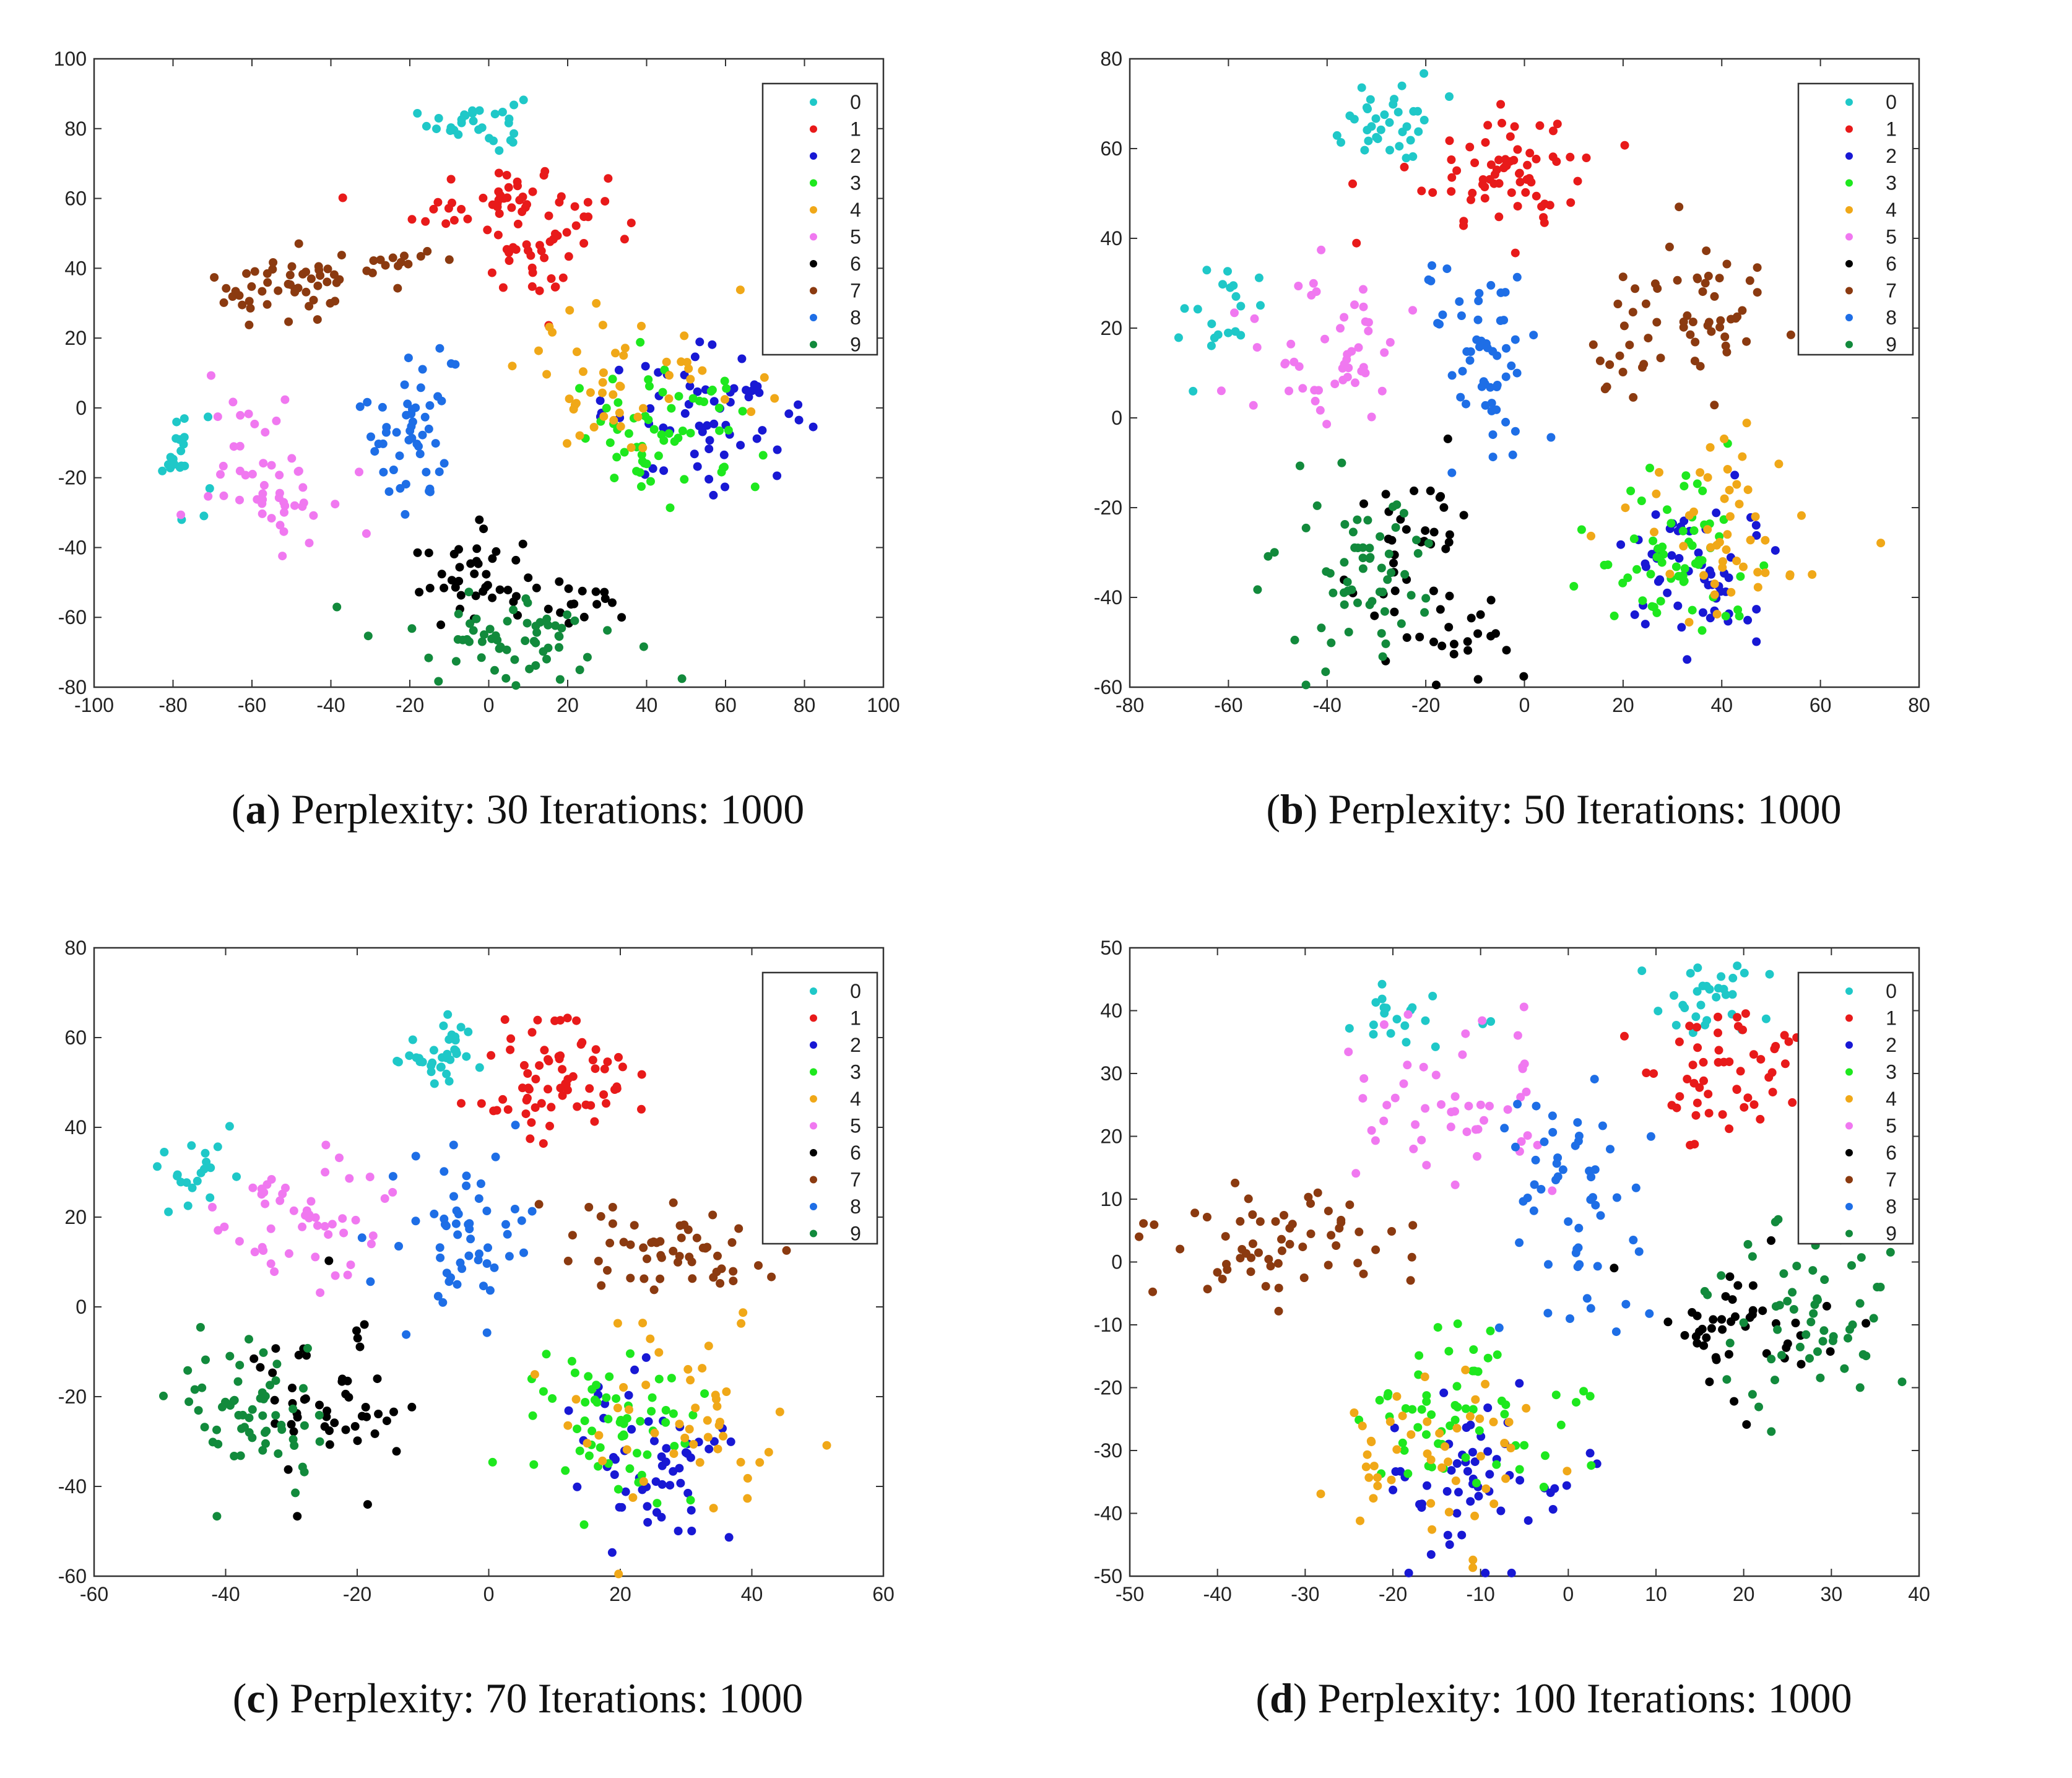  What do you see at coordinates (855, 345) in the screenshot?
I see `legend-label-9: 9` at bounding box center [855, 345].